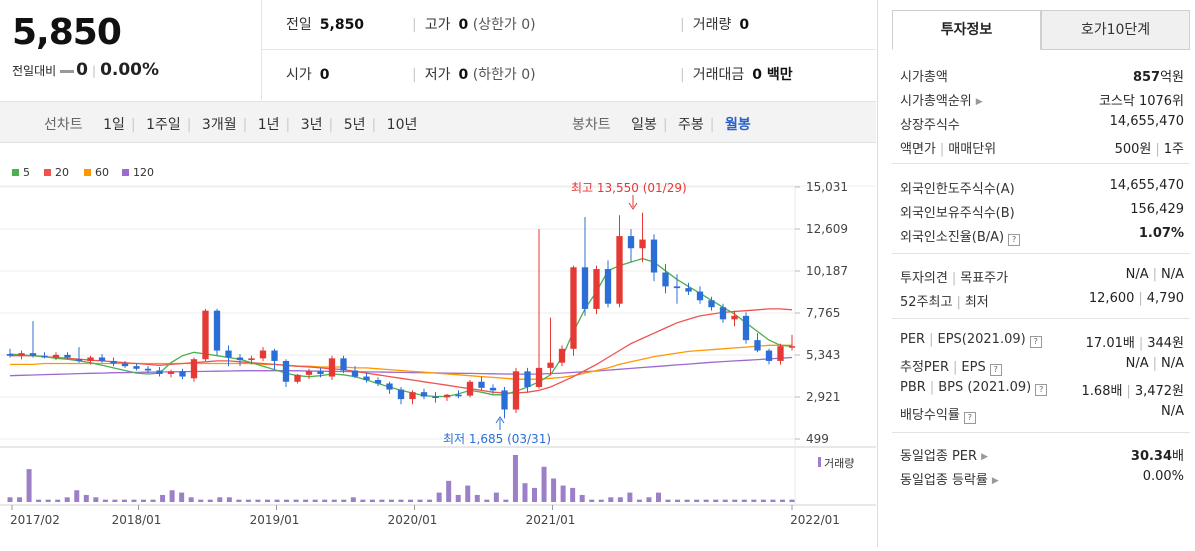 This screenshot has height=551, width=1195. I want to click on ma120-line, so click(401, 366).